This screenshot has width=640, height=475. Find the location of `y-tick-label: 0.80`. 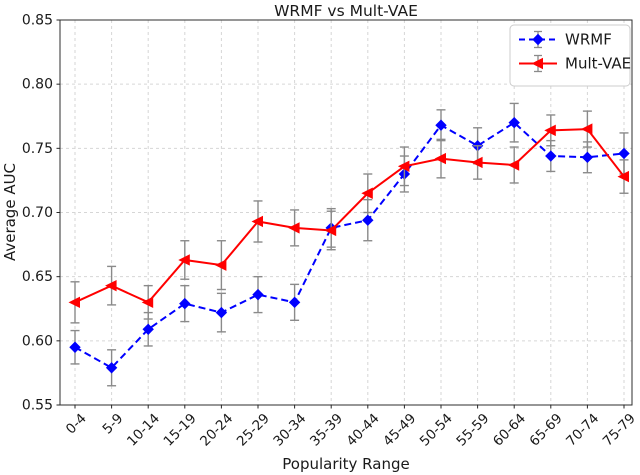

y-tick-label: 0.80 is located at coordinates (37, 85).